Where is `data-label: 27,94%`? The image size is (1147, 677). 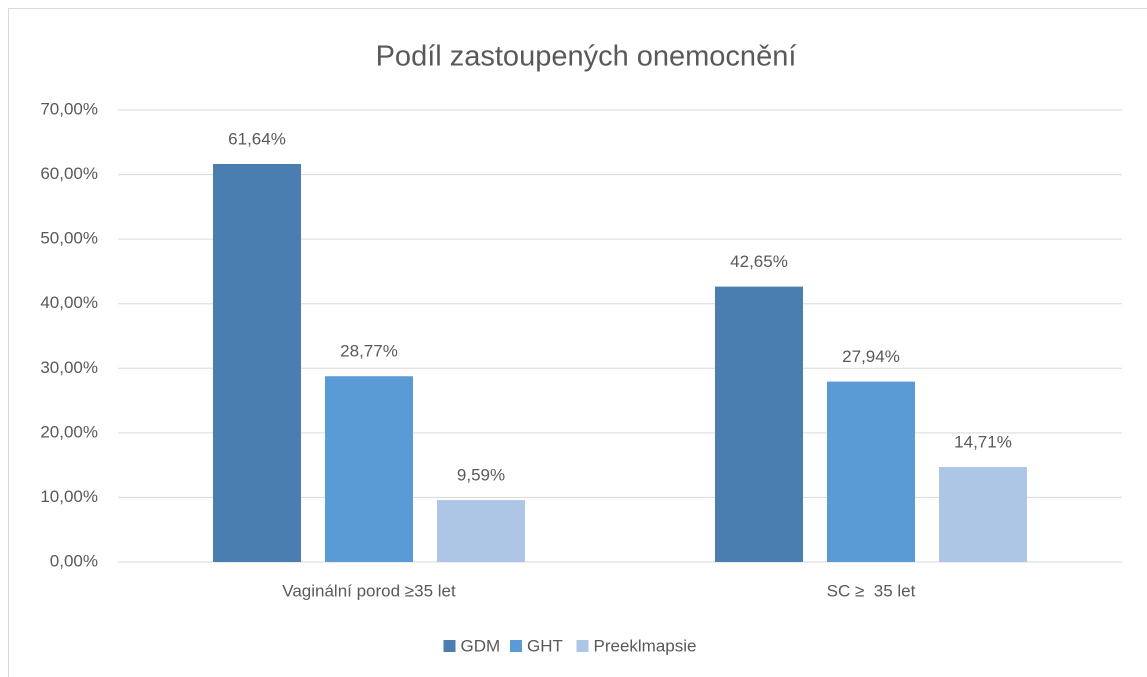
data-label: 27,94% is located at coordinates (871, 356).